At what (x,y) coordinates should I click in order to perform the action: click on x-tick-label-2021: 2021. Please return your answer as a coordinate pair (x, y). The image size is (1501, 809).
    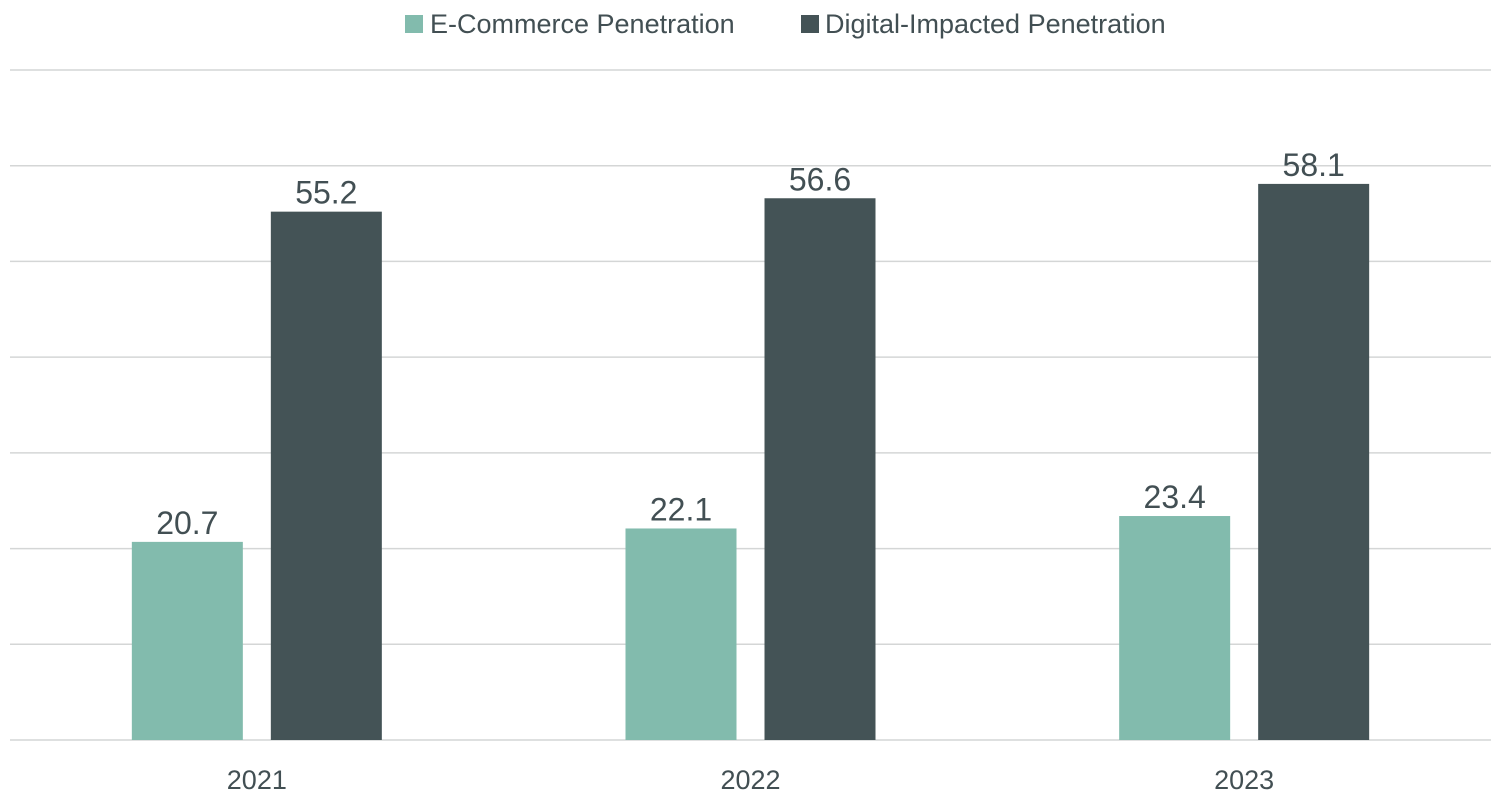
    Looking at the image, I should click on (257, 780).